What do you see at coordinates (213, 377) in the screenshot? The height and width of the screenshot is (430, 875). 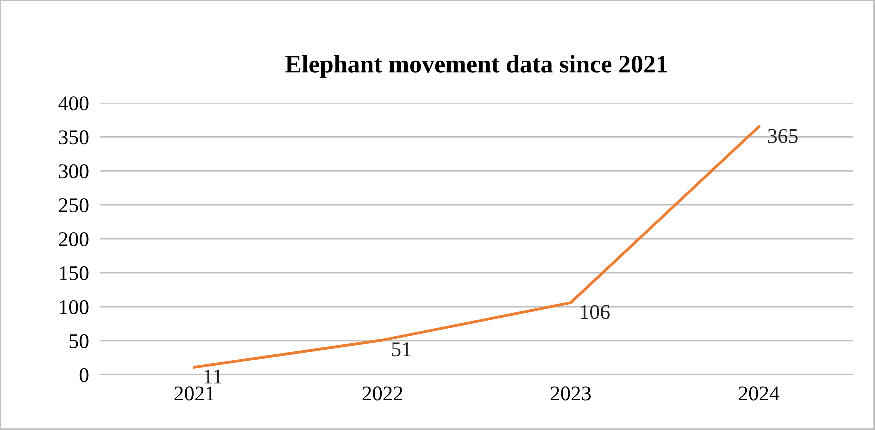 I see `data-label: 11` at bounding box center [213, 377].